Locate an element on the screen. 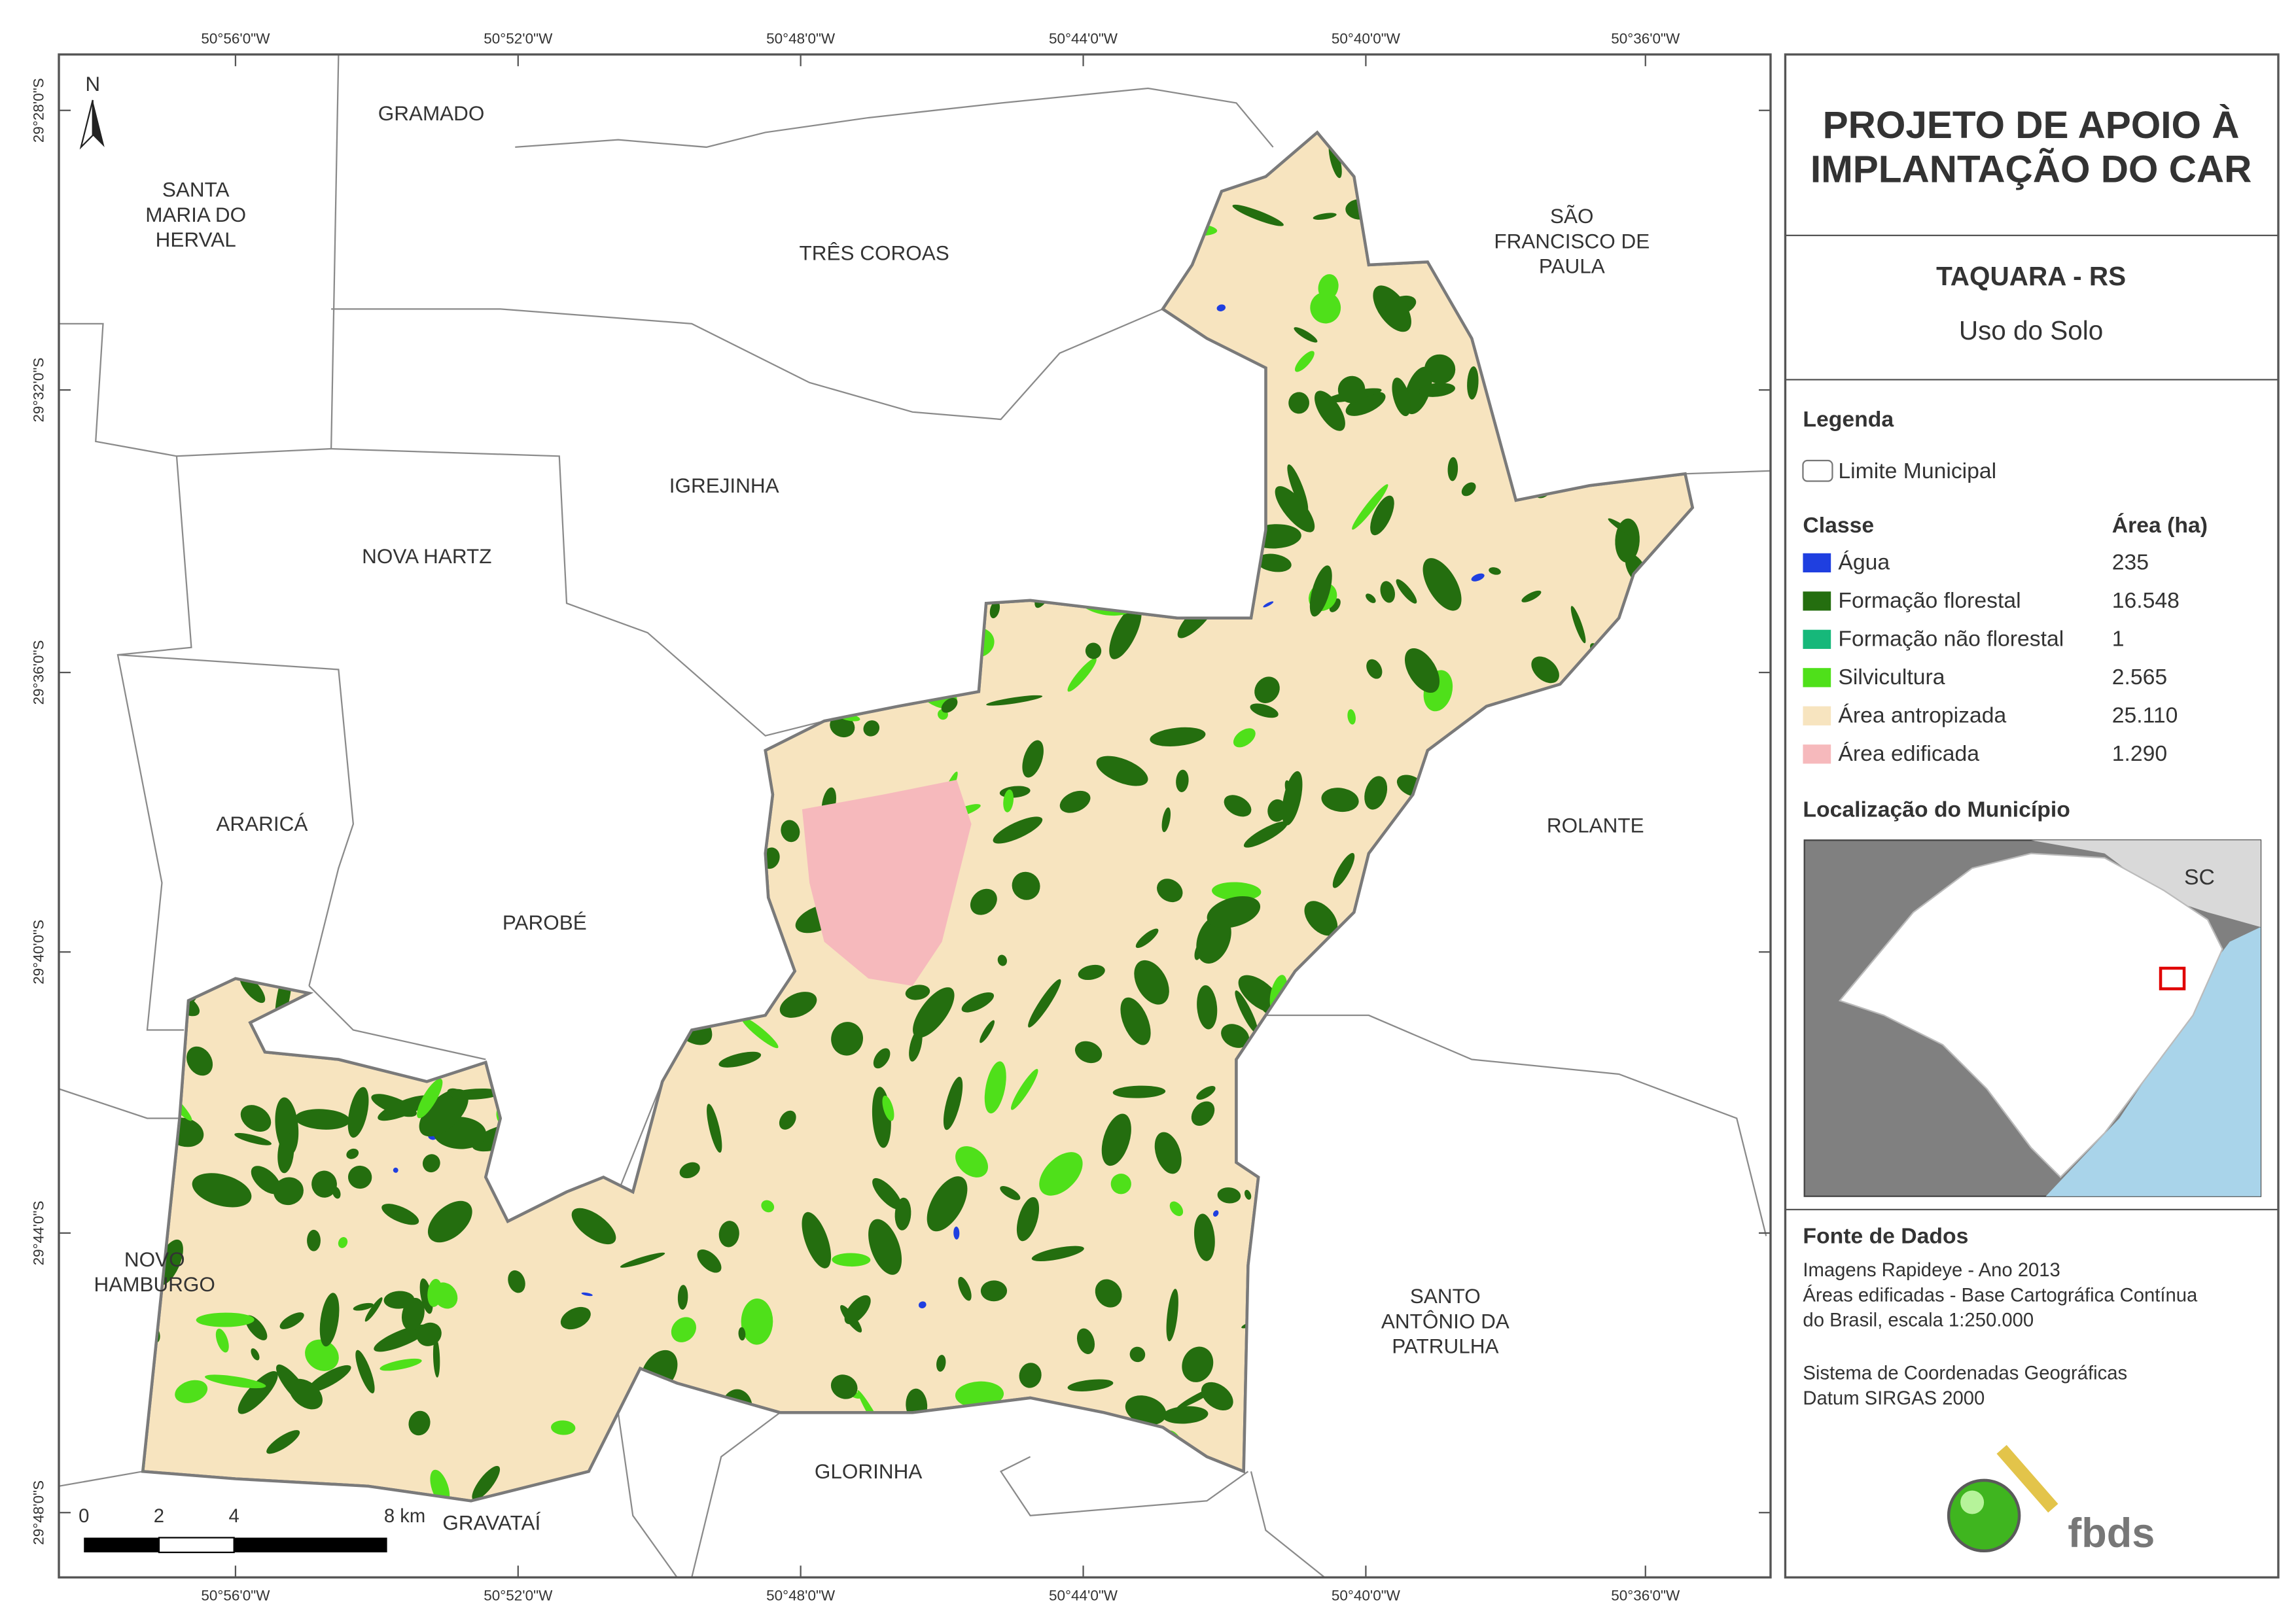 The image size is (2296, 1623). legend-entry: Área antropizada is located at coordinates (1922, 715).